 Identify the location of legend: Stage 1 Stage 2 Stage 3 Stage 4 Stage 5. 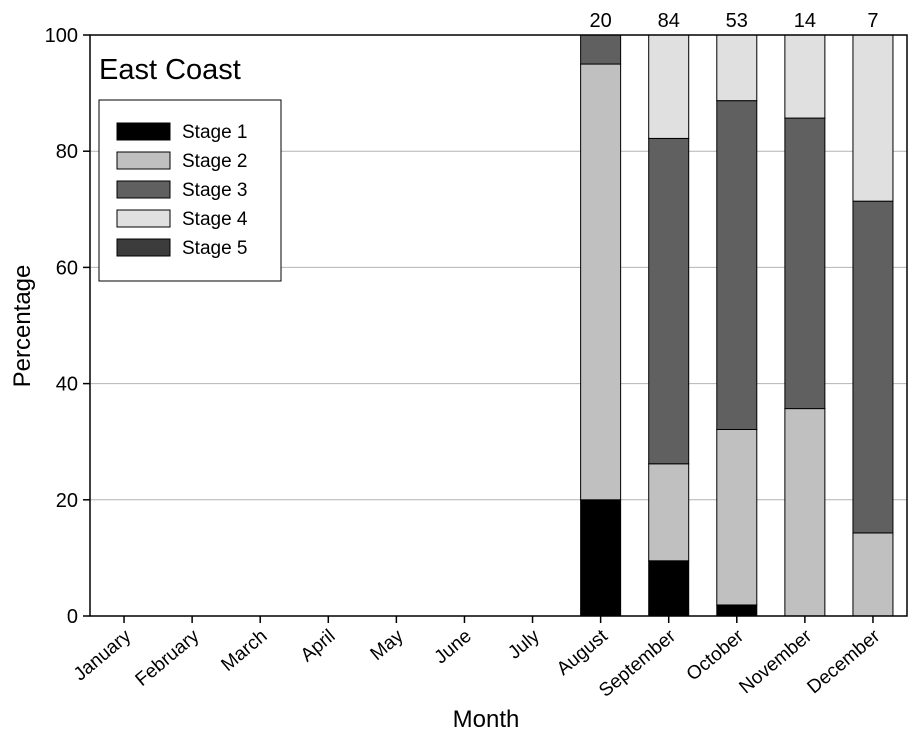
(190, 190).